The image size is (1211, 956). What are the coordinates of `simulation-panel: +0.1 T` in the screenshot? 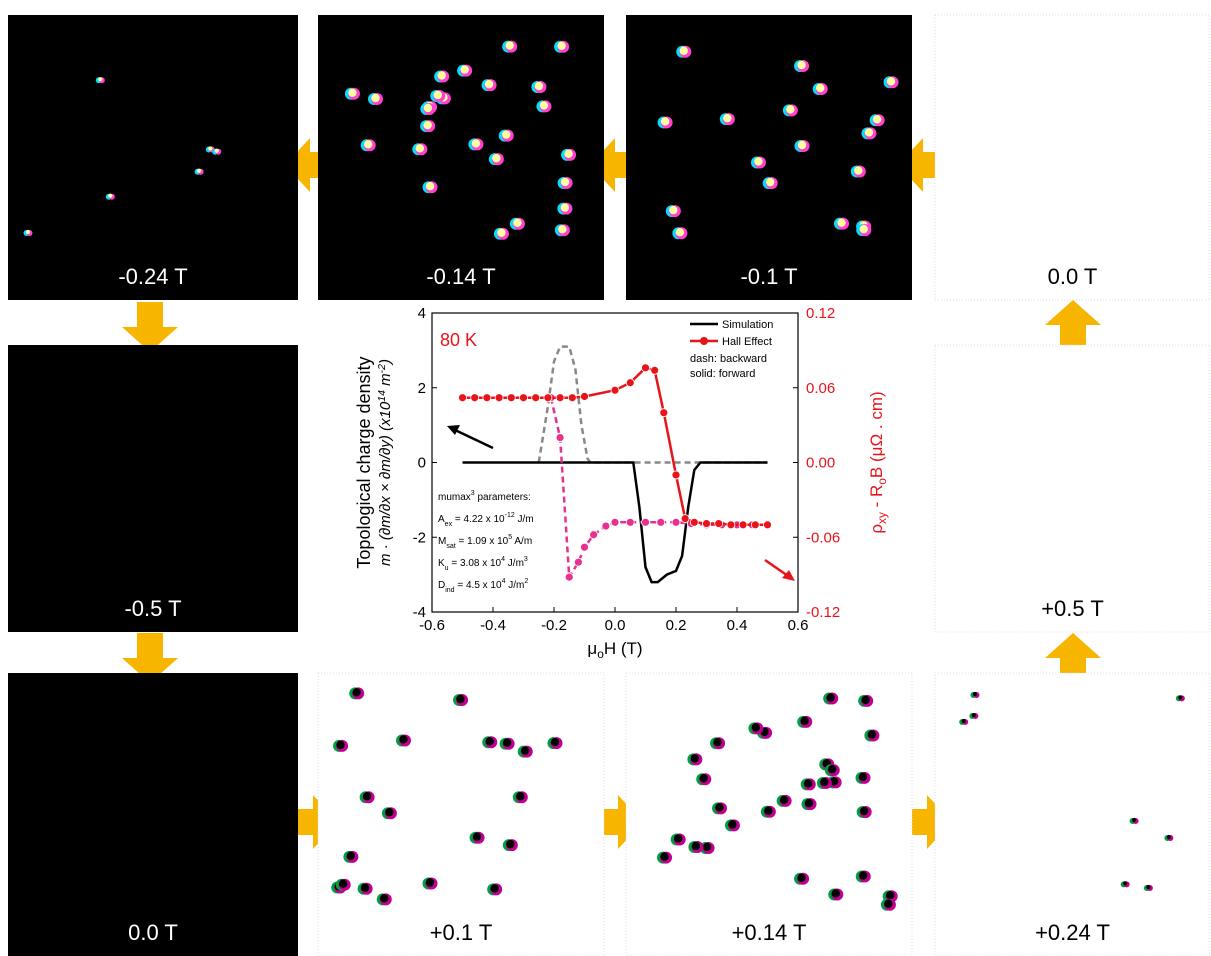 It's located at (461, 814).